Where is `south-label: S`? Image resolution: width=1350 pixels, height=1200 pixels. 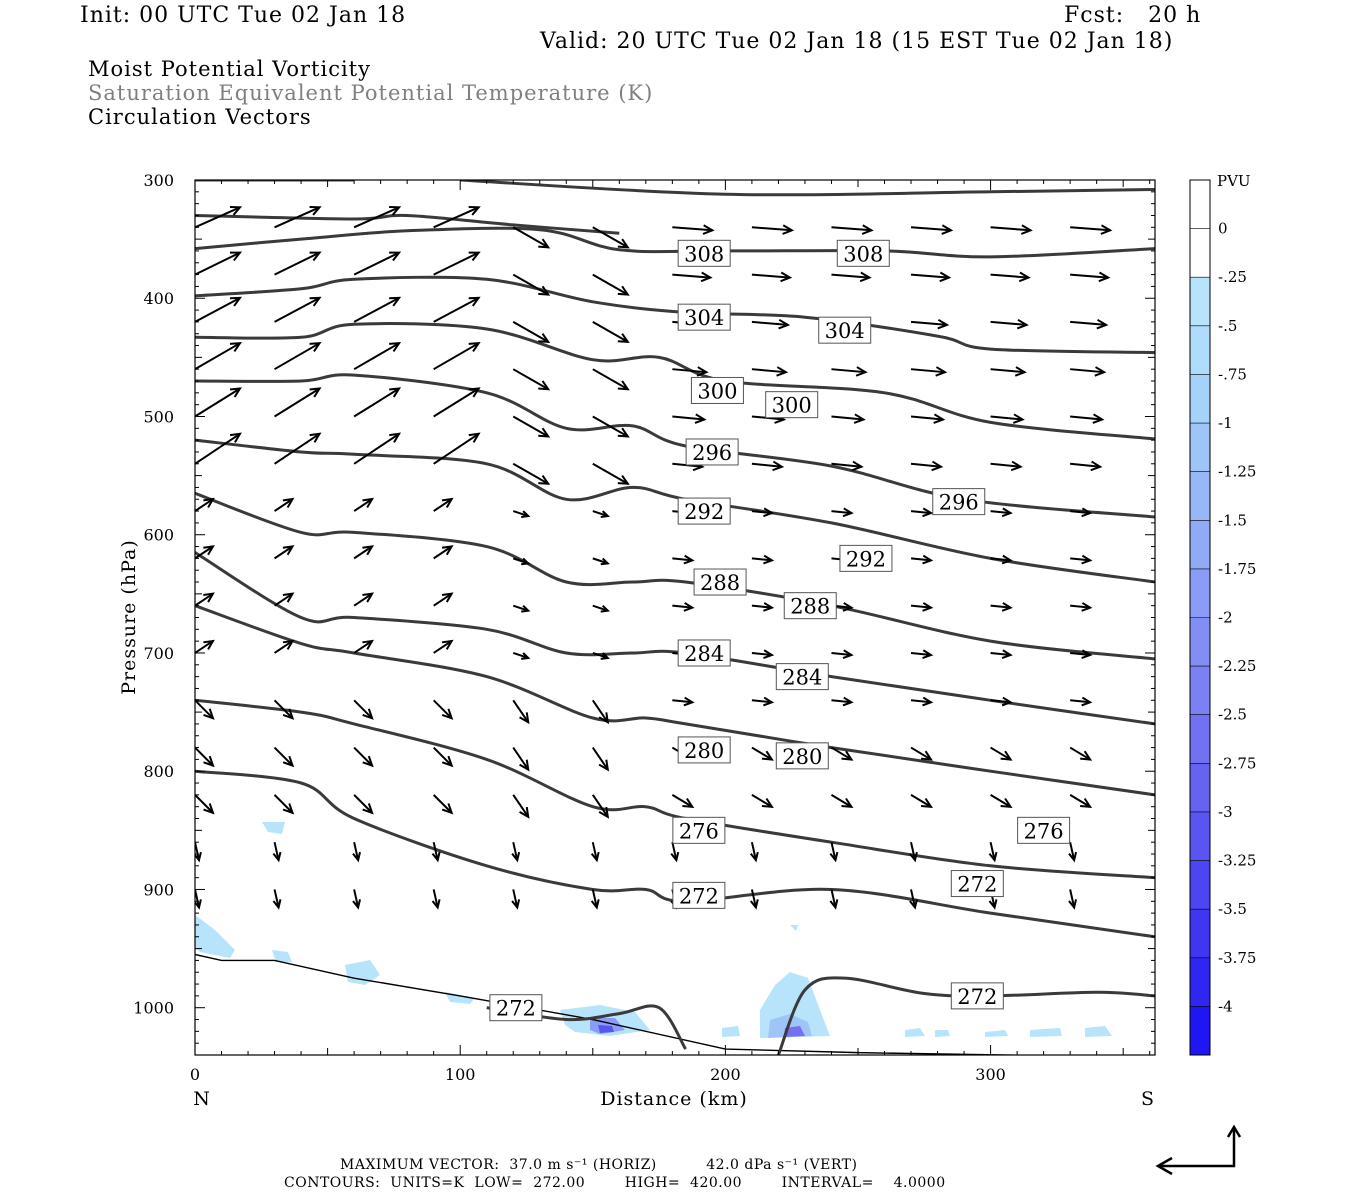
south-label: S is located at coordinates (1148, 1099).